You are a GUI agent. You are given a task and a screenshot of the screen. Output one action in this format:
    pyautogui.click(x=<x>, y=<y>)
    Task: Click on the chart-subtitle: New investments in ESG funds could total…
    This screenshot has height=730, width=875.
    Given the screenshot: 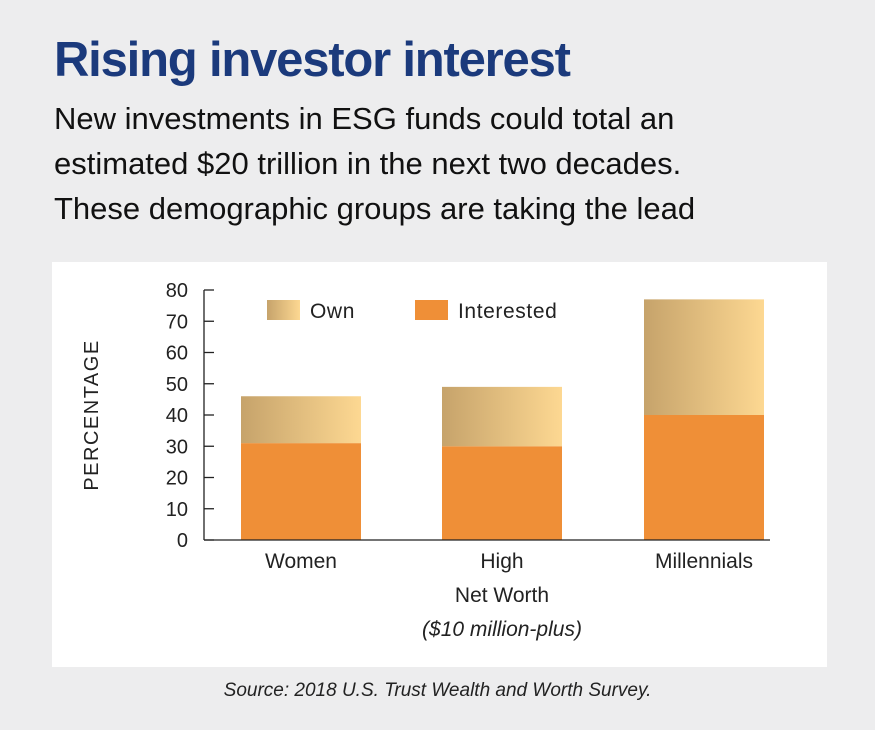 What is the action you would take?
    pyautogui.click(x=375, y=163)
    